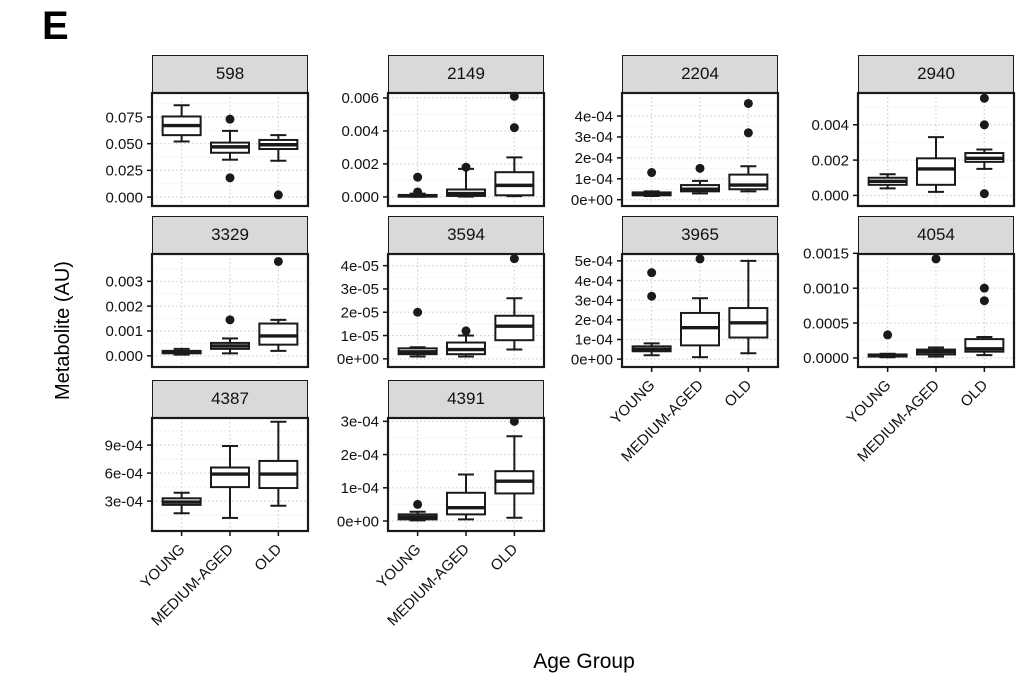  Describe the element at coordinates (360, 131) in the screenshot. I see `y-tick-label: 0.004` at that location.